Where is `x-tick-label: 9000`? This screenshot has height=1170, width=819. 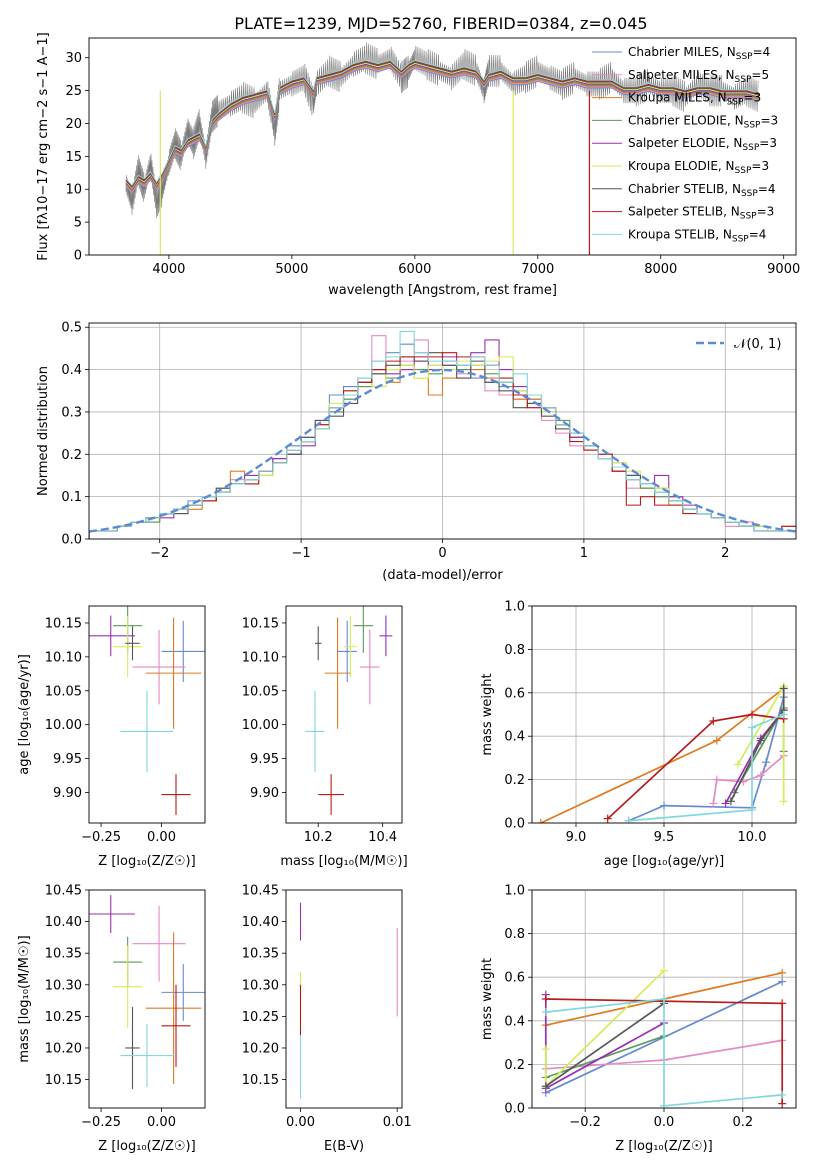
x-tick-label: 9000 is located at coordinates (783, 269).